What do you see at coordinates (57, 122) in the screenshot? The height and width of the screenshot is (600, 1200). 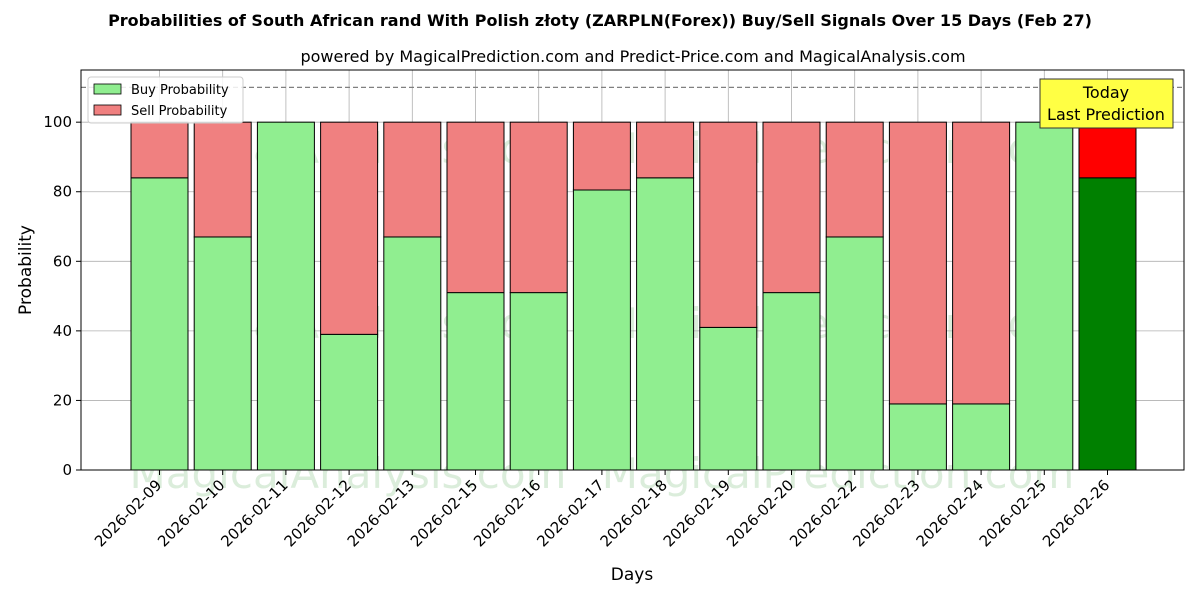 I see `y-tick-label: 100` at bounding box center [57, 122].